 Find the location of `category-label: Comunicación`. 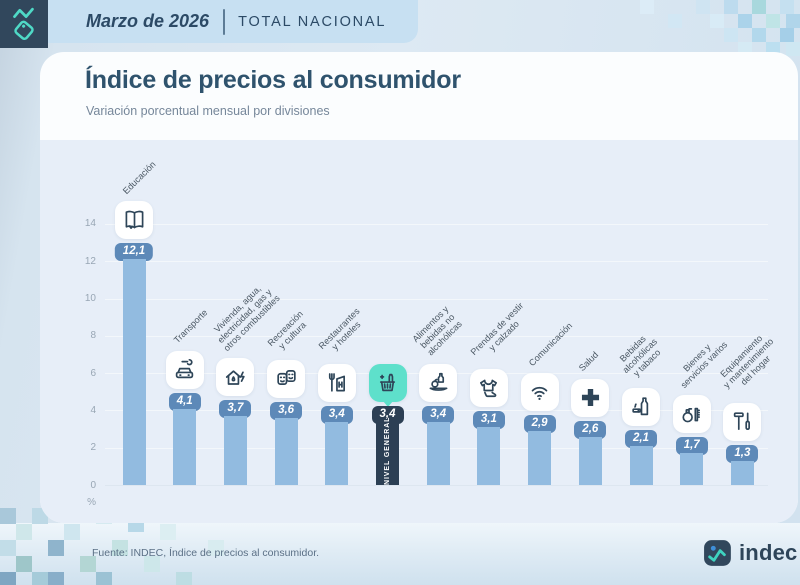

category-label: Comunicación is located at coordinates (550, 344).